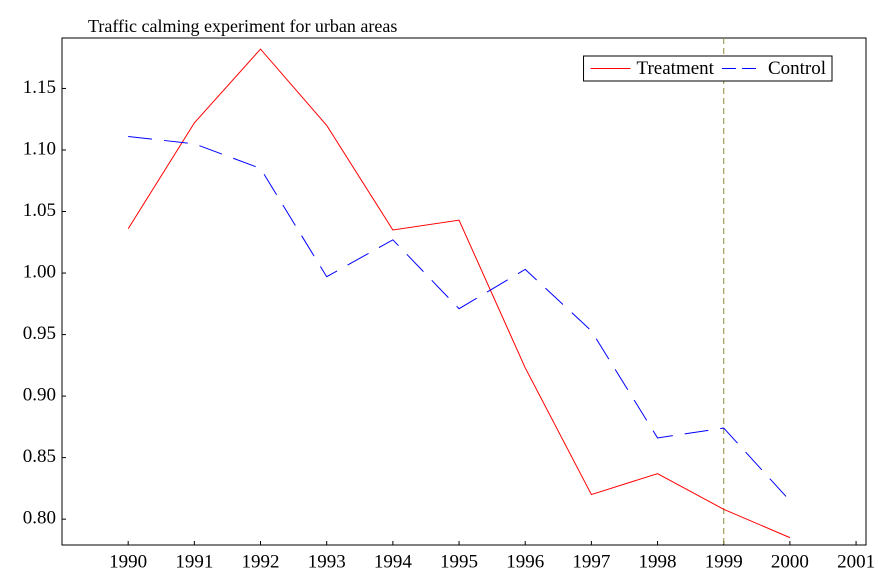 The width and height of the screenshot is (878, 573). Describe the element at coordinates (393, 561) in the screenshot. I see `x-tick-label: 1994` at that location.